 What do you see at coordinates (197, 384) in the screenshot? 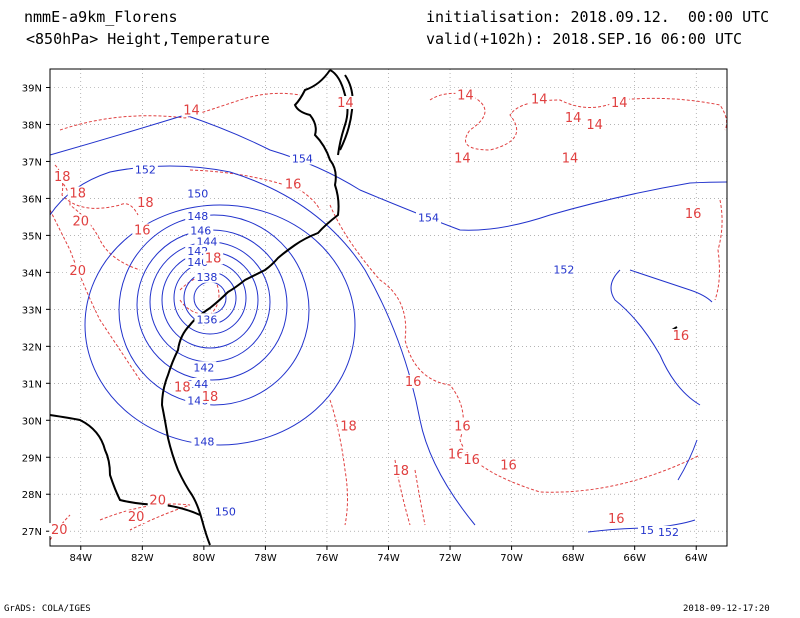
I see `height-contour-label: 144` at bounding box center [197, 384].